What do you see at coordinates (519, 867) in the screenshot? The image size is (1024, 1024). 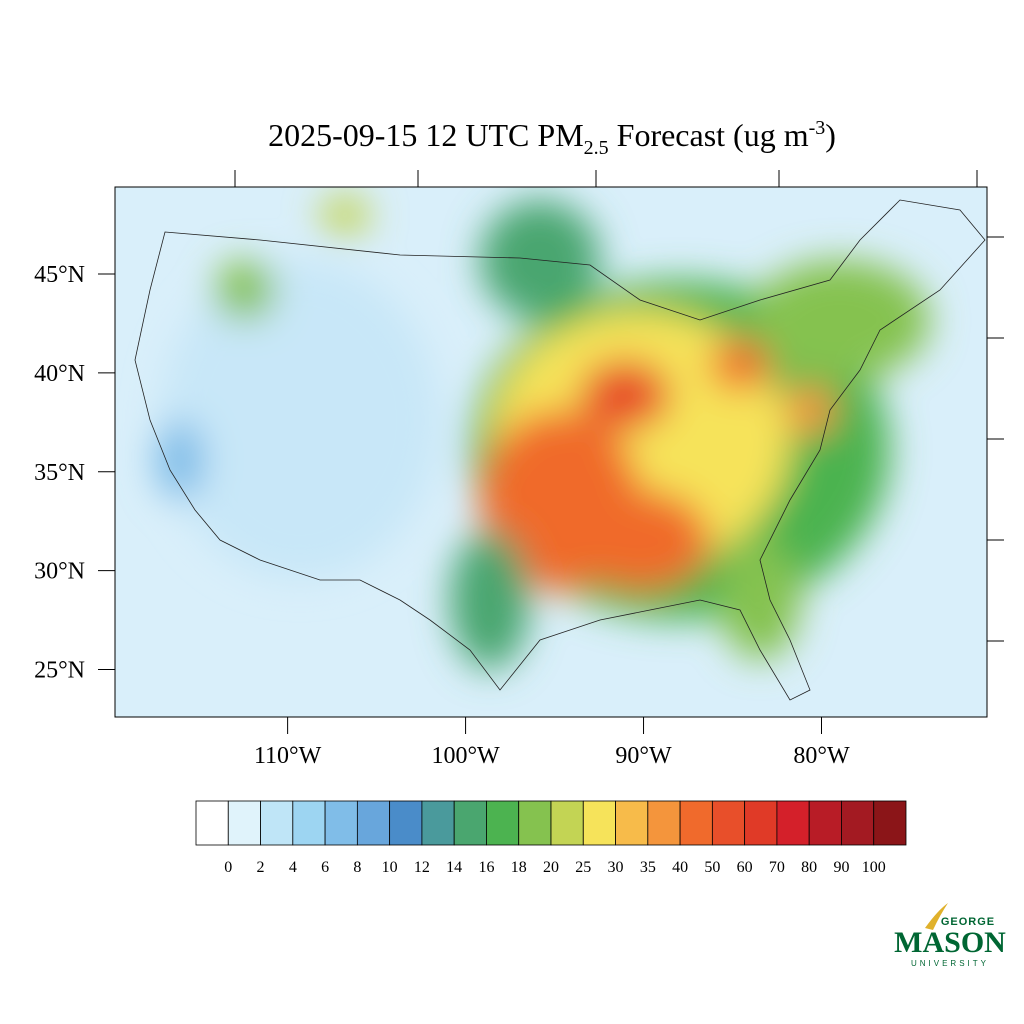 I see `colorbar-label: 18` at bounding box center [519, 867].